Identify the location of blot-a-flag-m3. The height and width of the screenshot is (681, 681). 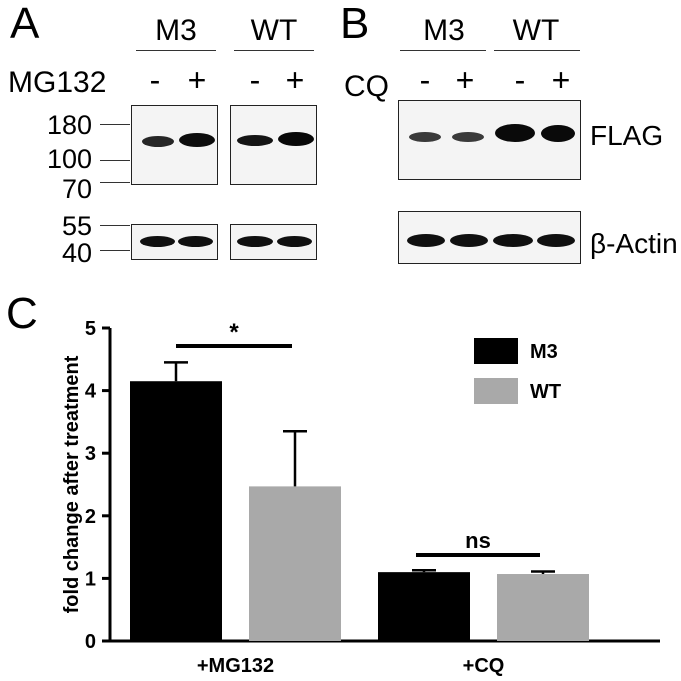
(174, 145).